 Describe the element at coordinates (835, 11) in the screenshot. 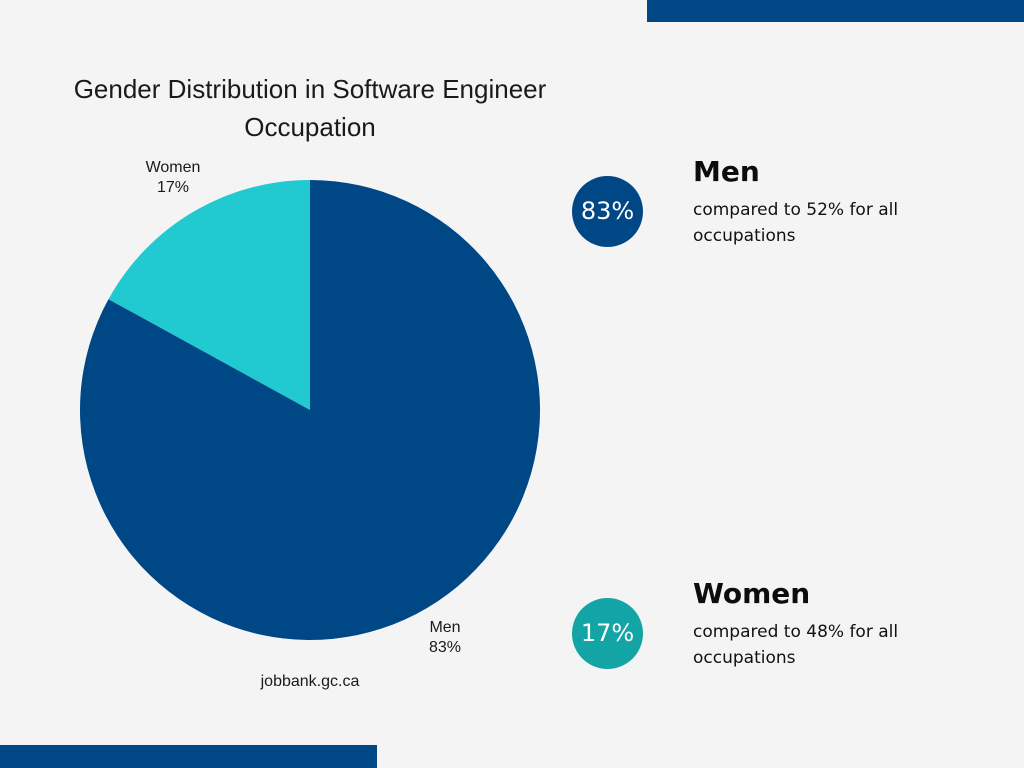

I see `decorative-bar-top` at that location.